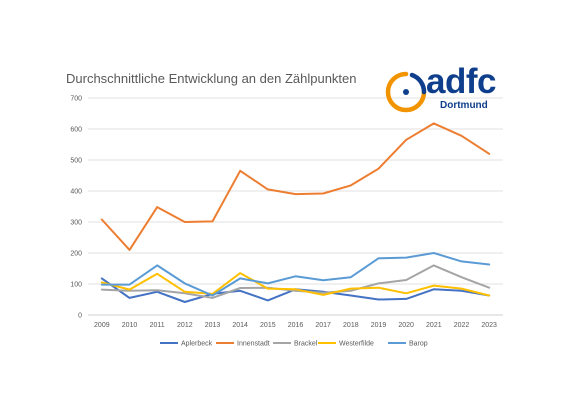 The image size is (576, 418). What do you see at coordinates (418, 344) in the screenshot?
I see `legend-label: Barop` at bounding box center [418, 344].